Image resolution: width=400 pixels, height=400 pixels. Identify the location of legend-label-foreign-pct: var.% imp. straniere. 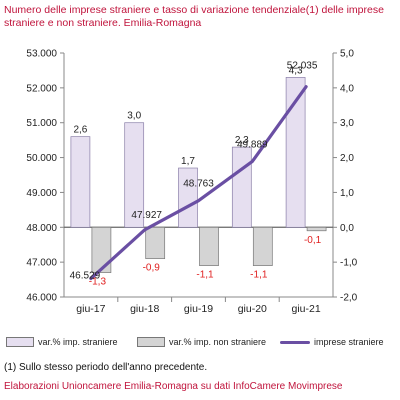
(78, 342).